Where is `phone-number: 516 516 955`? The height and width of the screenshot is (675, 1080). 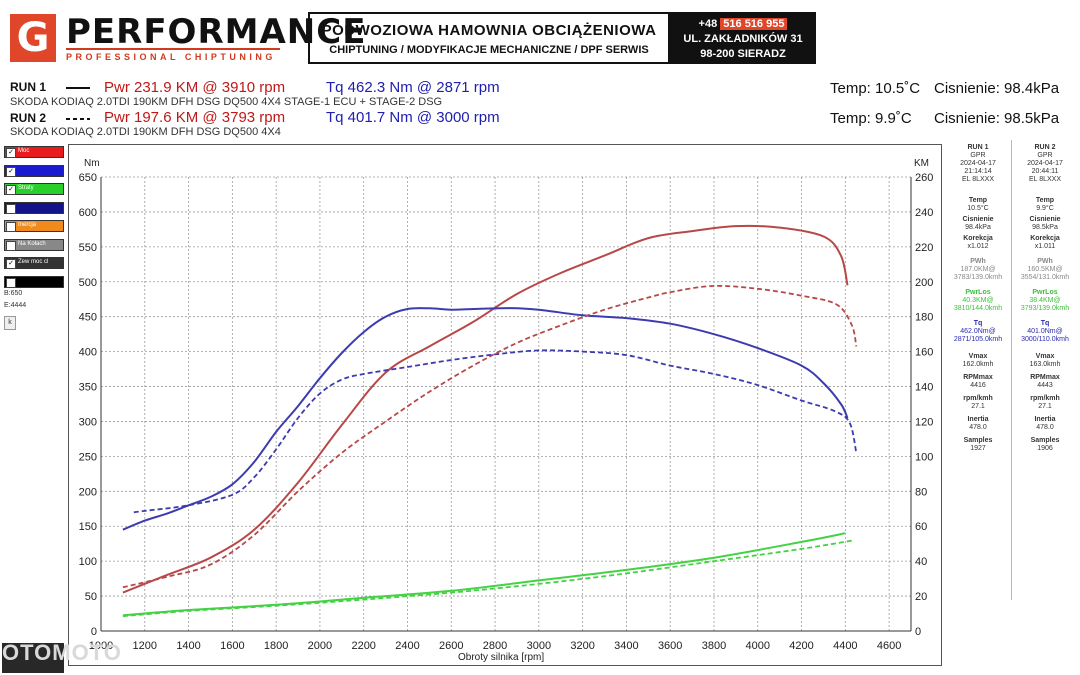 phone-number: 516 516 955 is located at coordinates (754, 24).